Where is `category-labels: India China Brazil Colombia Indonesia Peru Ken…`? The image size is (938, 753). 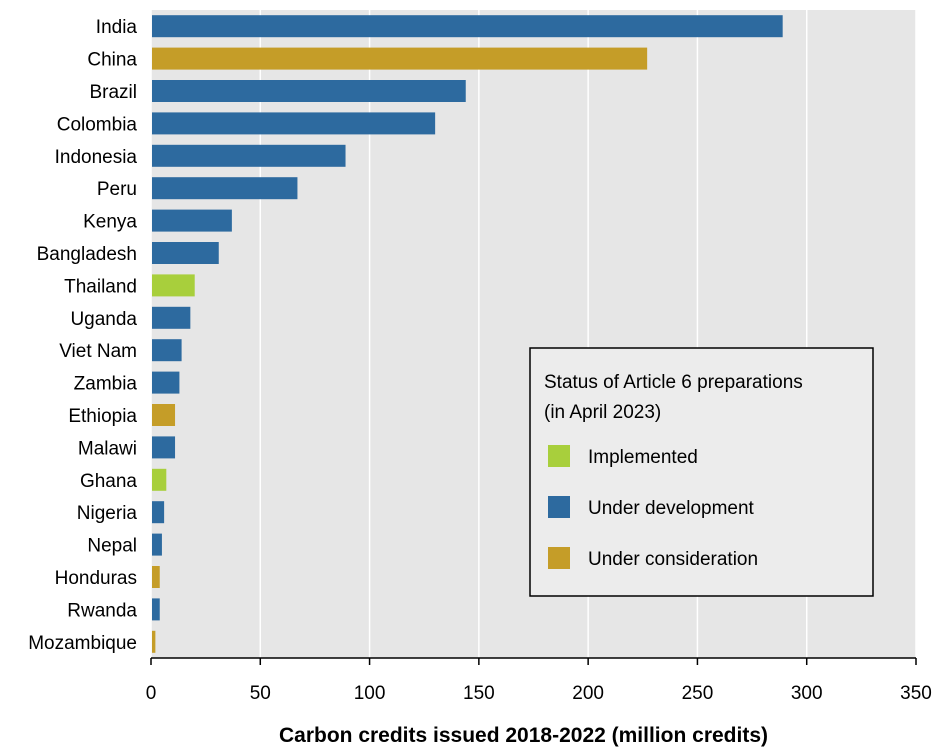 category-labels: India China Brazil Colombia Indonesia Peru Ken… is located at coordinates (82, 335).